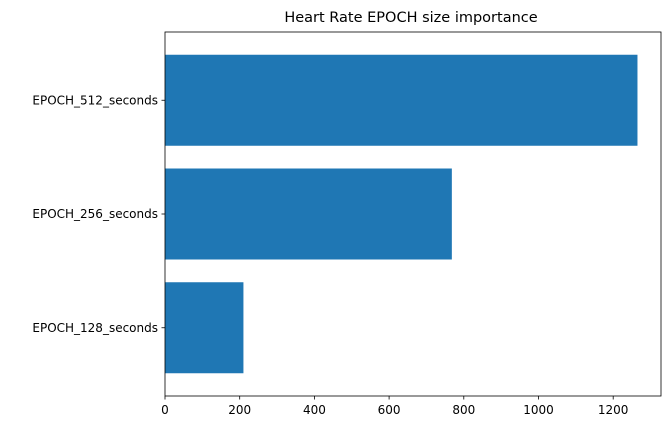 The height and width of the screenshot is (433, 671). Describe the element at coordinates (314, 410) in the screenshot. I see `x-tick-label: 400` at that location.